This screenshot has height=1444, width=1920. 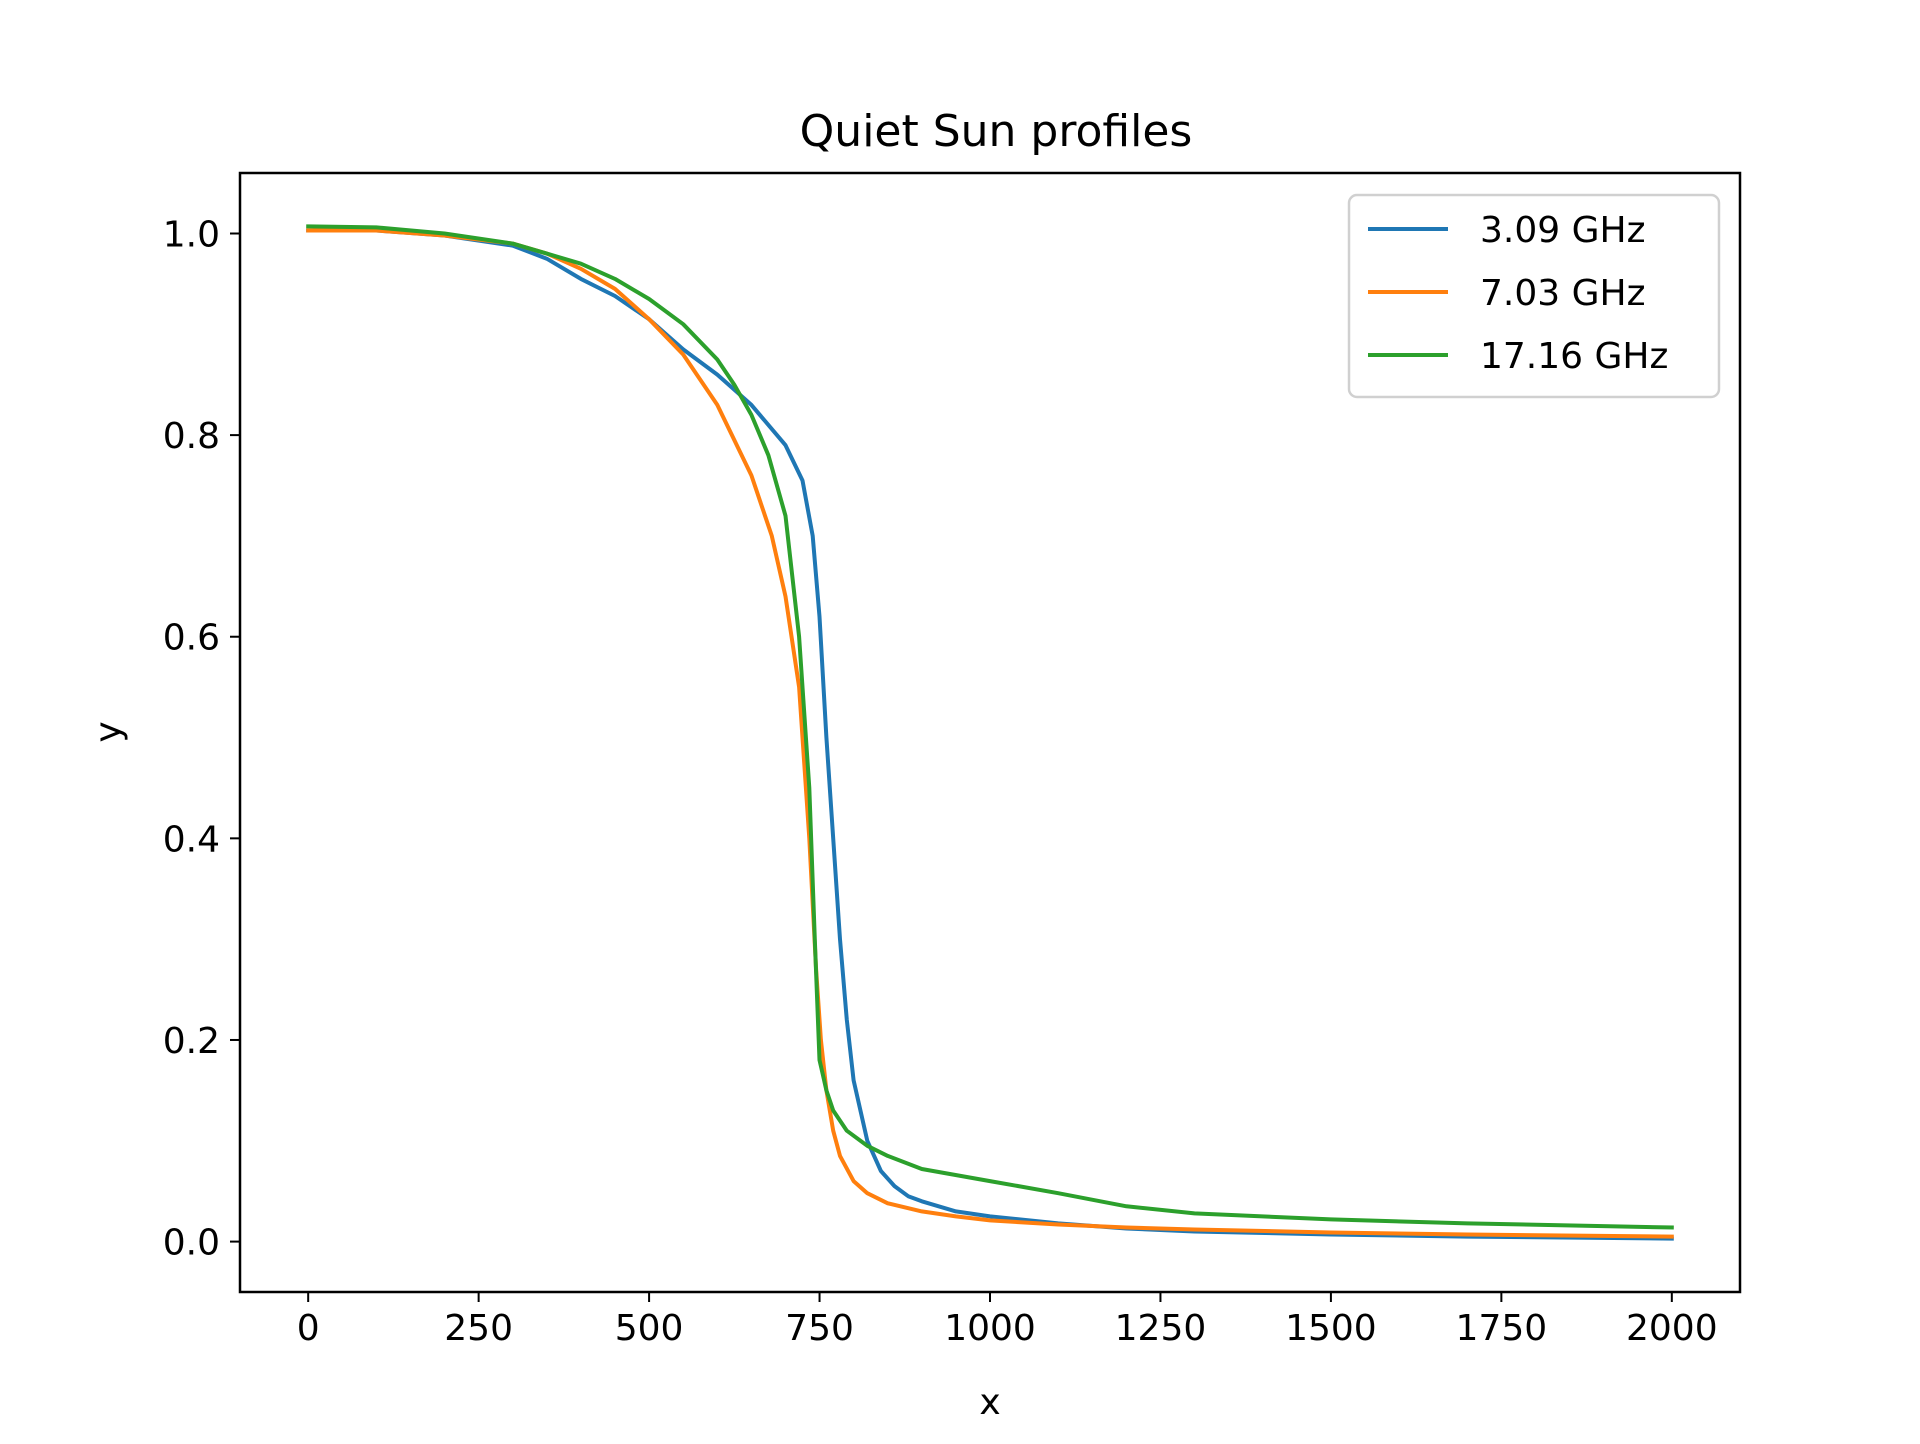 What do you see at coordinates (191, 1243) in the screenshot?
I see `y-tick-label: 0.0` at bounding box center [191, 1243].